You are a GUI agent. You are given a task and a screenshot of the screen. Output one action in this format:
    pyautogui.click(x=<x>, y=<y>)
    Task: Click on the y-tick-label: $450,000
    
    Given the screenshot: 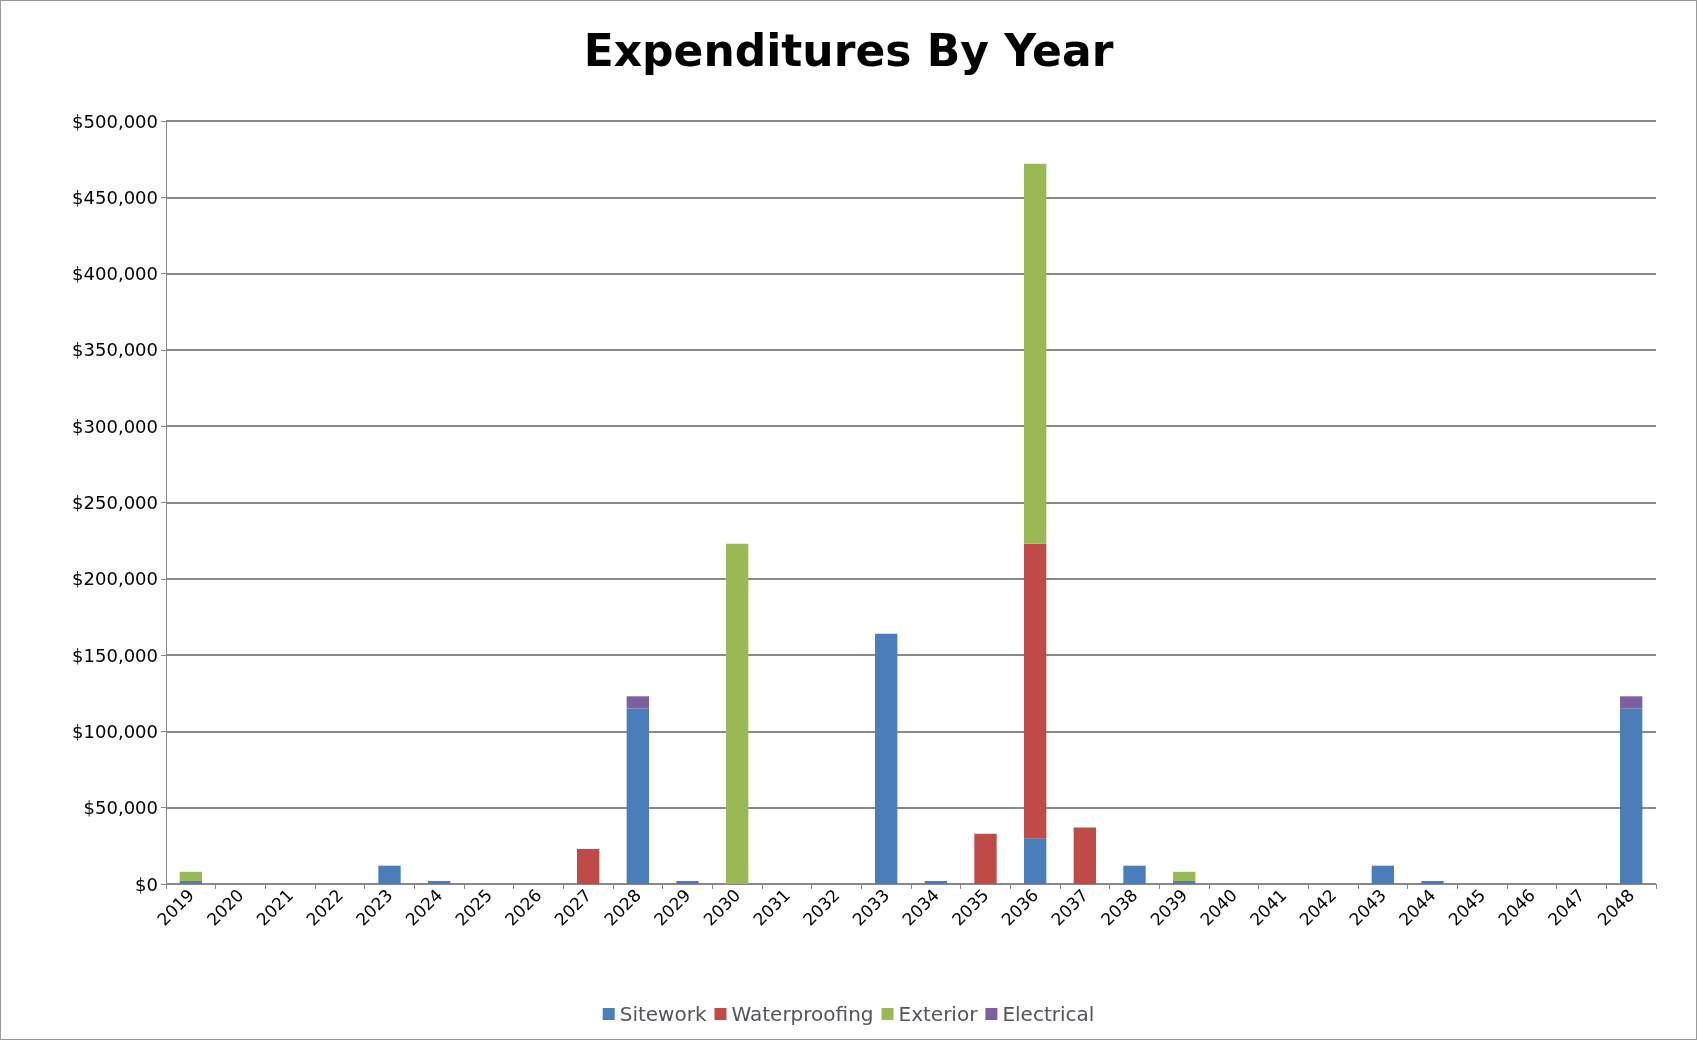 What is the action you would take?
    pyautogui.click(x=115, y=197)
    